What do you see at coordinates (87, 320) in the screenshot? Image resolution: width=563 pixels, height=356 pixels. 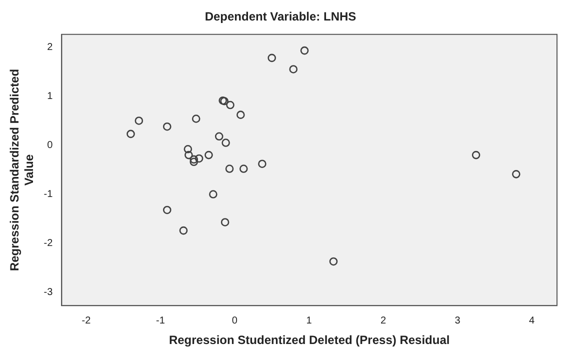 I see `x-tick-label: -2` at bounding box center [87, 320].